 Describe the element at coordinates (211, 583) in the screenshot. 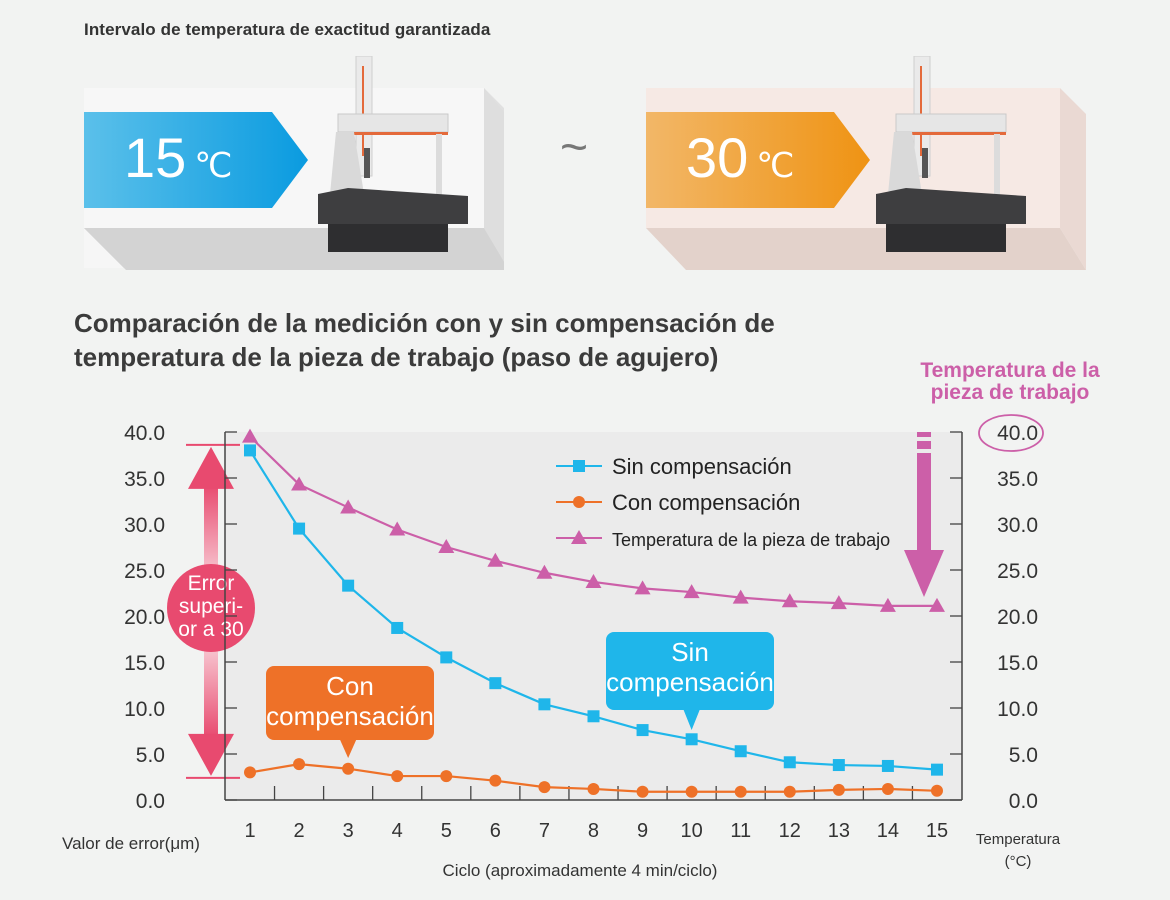

I see `error-band-text: Error` at that location.